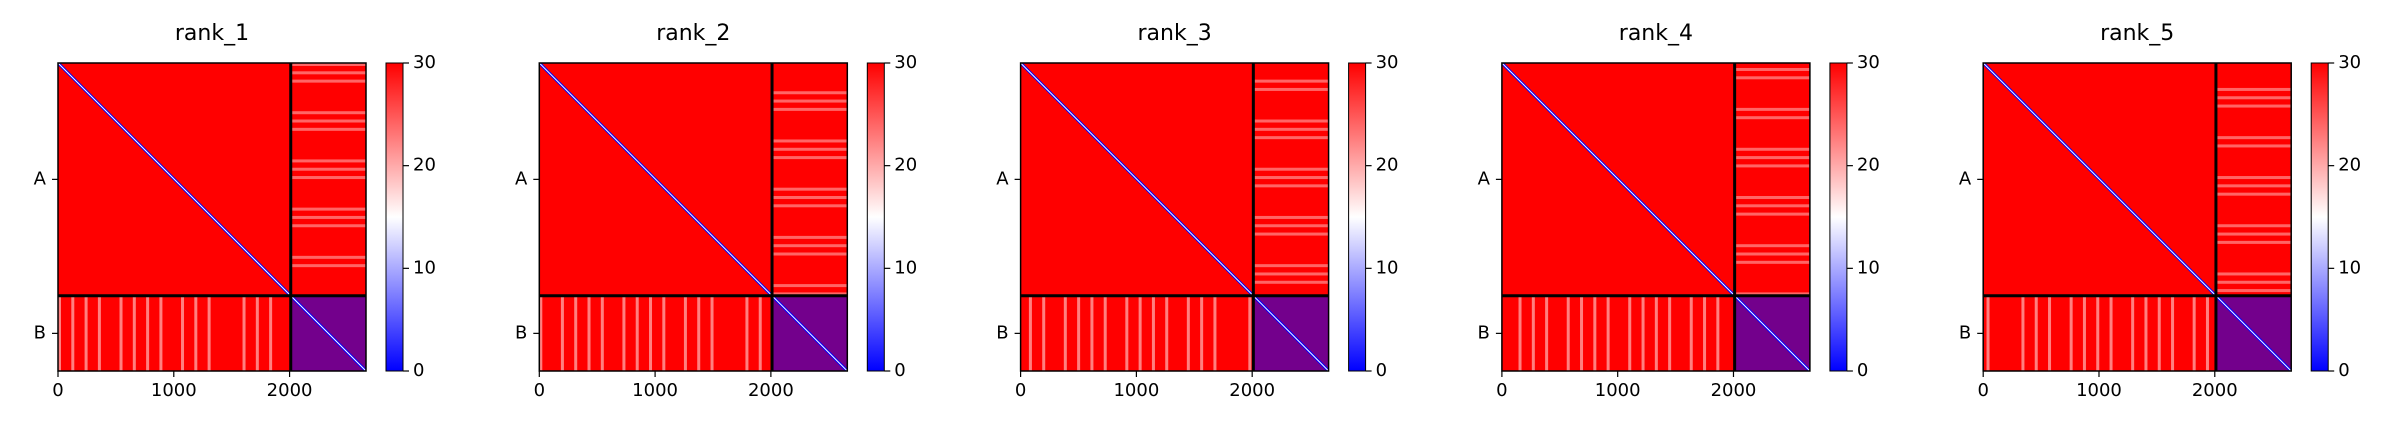 Image resolution: width=2401 pixels, height=438 pixels. I want to click on y-tick-label: B, so click(40, 332).